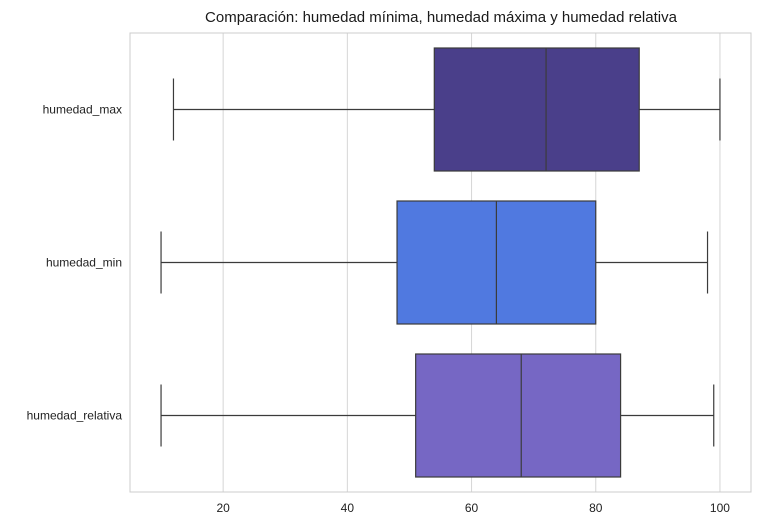  What do you see at coordinates (82, 110) in the screenshot?
I see `y-tick-label: humedad_max` at bounding box center [82, 110].